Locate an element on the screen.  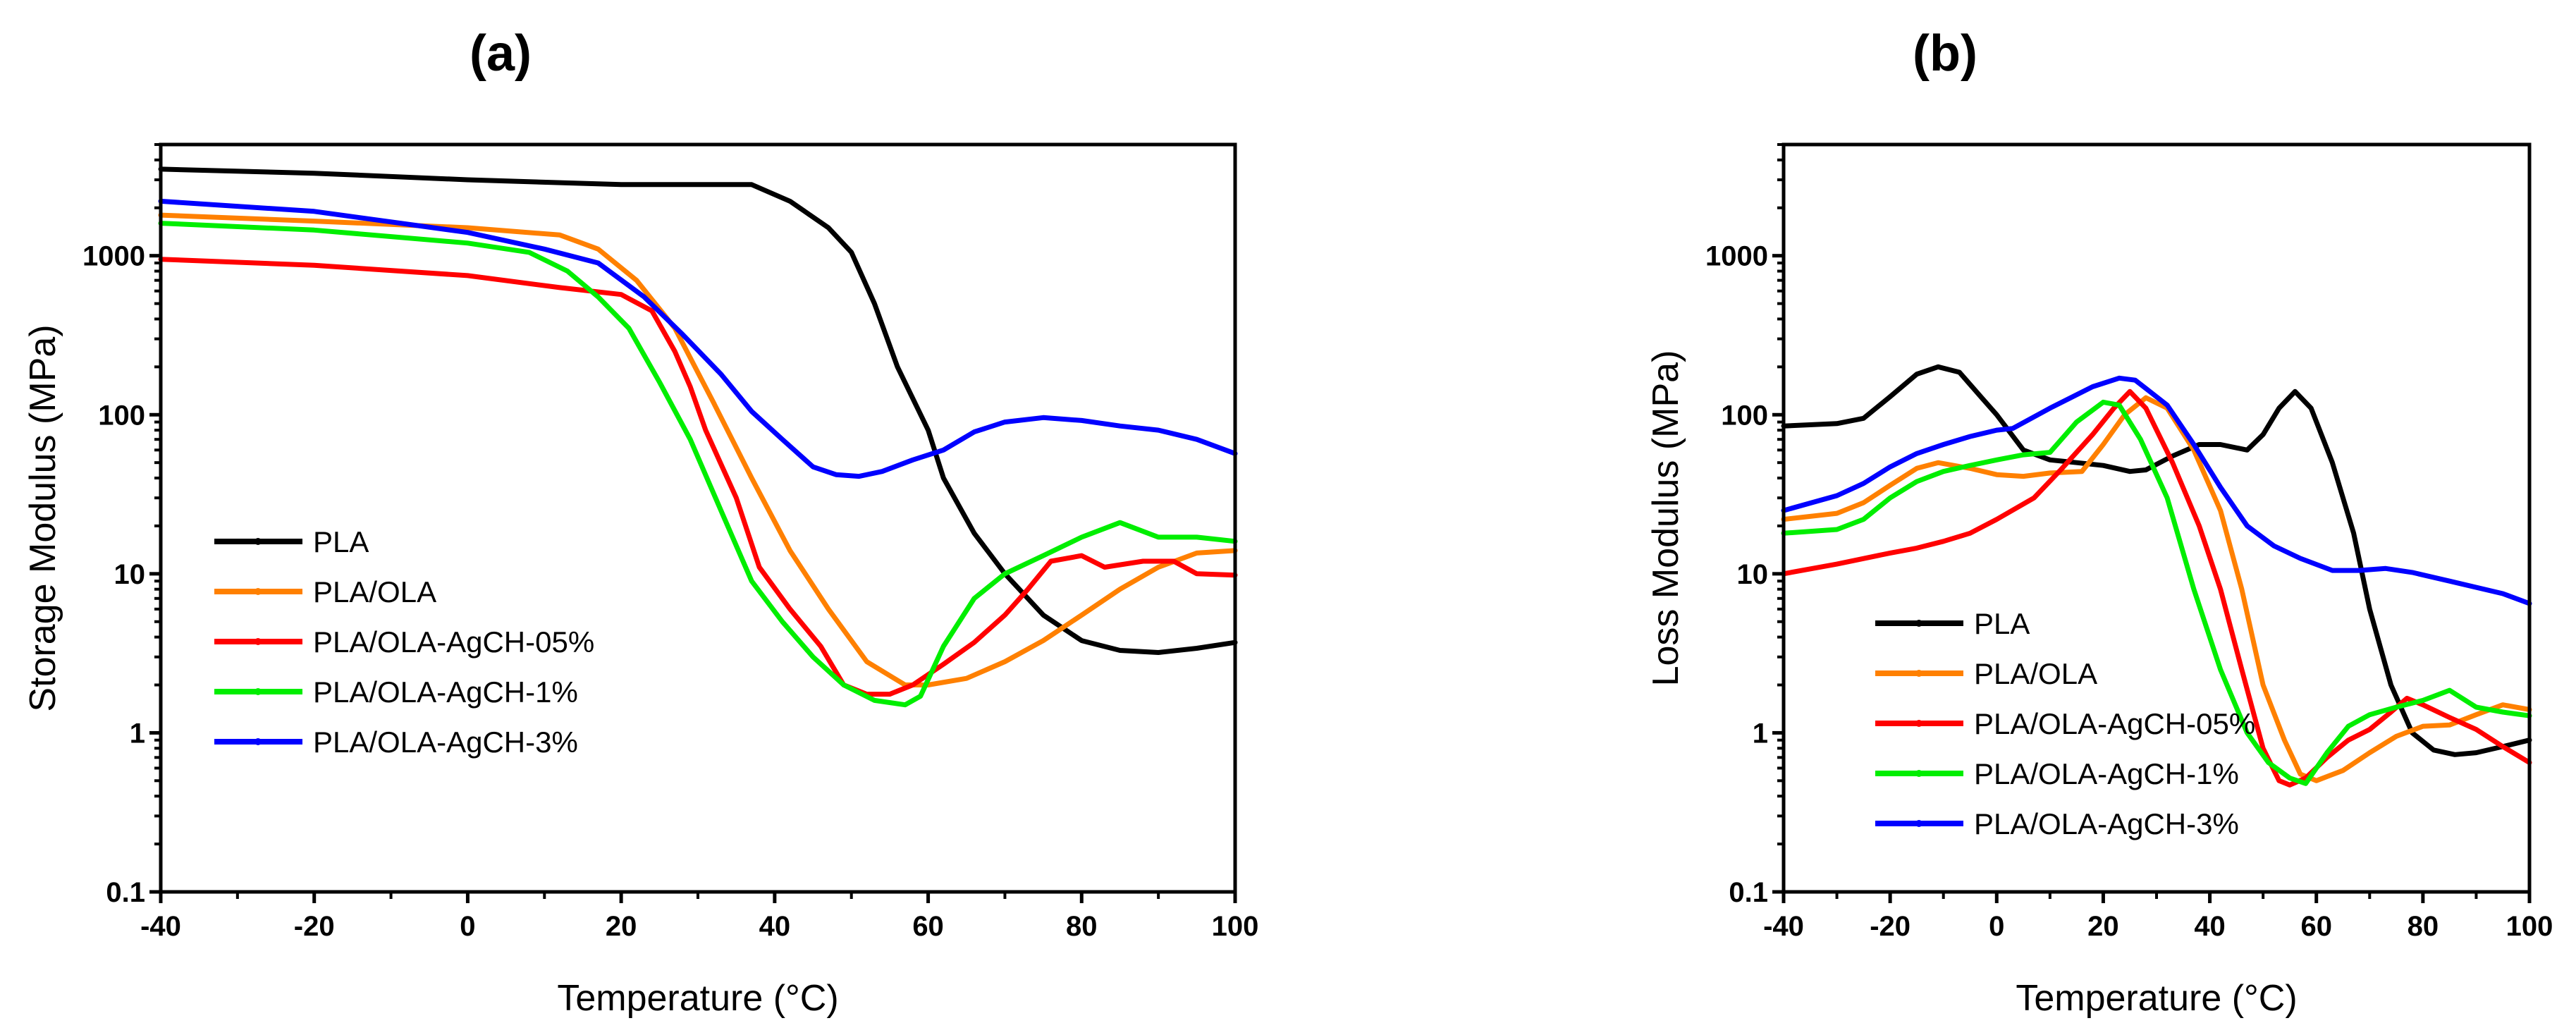
y-axis-title: Loss Modulus (MPa) is located at coordinates (1665, 518).